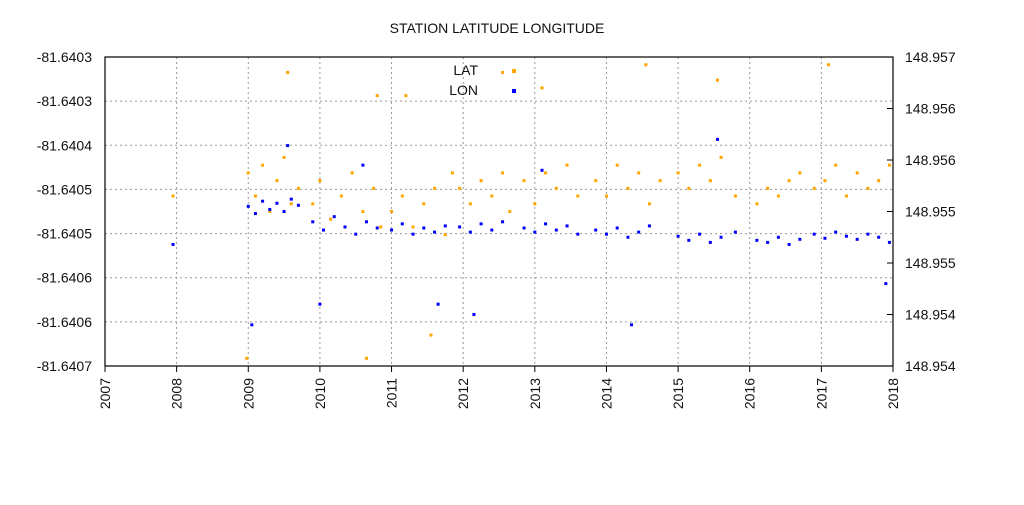 This screenshot has height=505, width=1024. Describe the element at coordinates (64, 234) in the screenshot. I see `y-left-tick-label: -81.6405` at that location.